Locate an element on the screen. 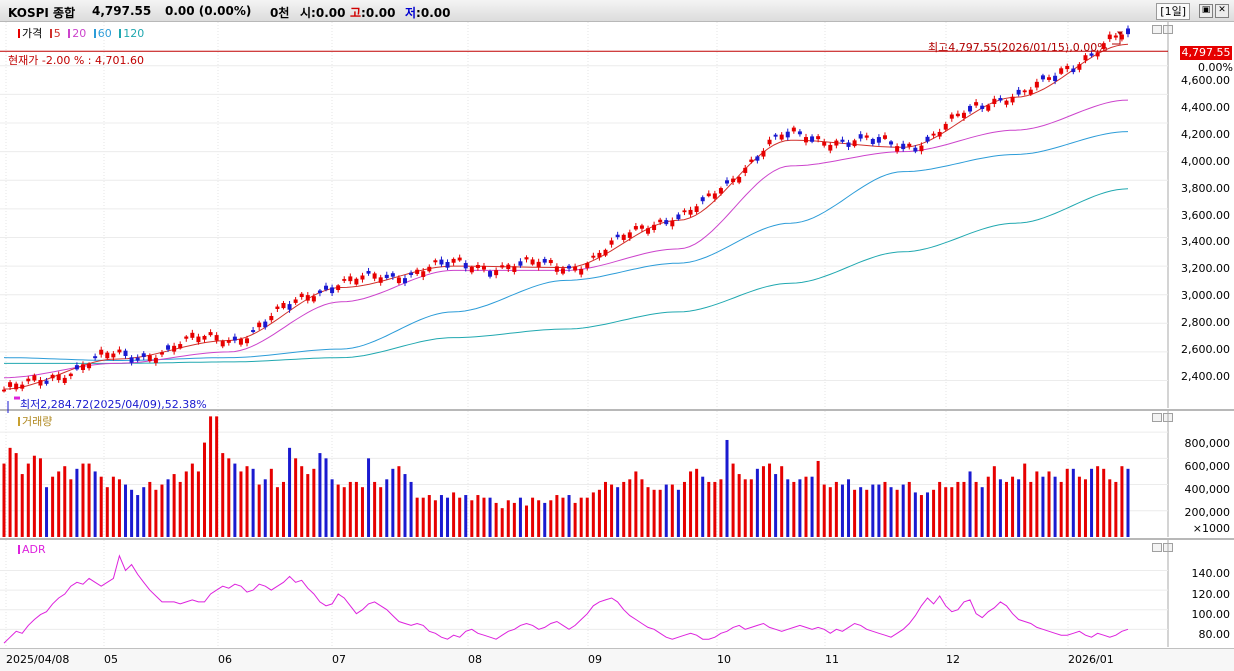 This screenshot has width=1234, height=671. legend-volume: 거래량 is located at coordinates (37, 421).